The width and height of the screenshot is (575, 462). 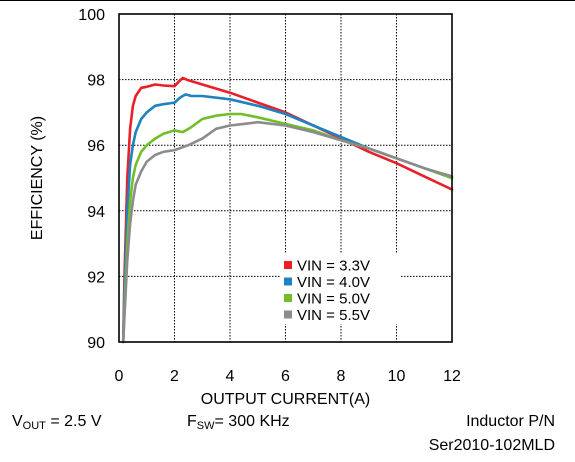 What do you see at coordinates (96, 343) in the screenshot?
I see `y-tick-label: 90` at bounding box center [96, 343].